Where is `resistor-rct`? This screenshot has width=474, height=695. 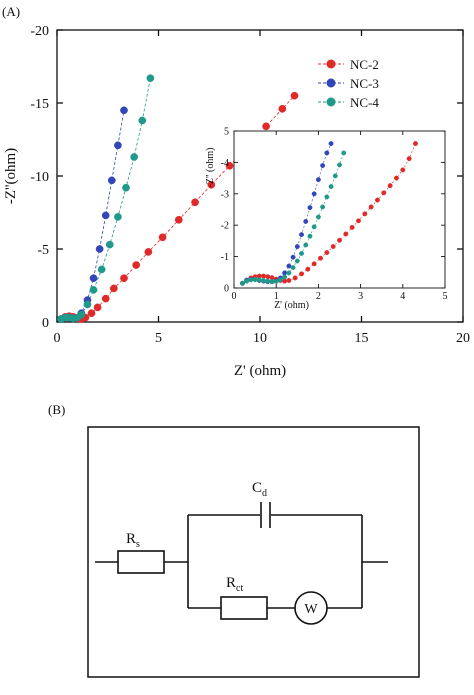
resistor-rct is located at coordinates (244, 608).